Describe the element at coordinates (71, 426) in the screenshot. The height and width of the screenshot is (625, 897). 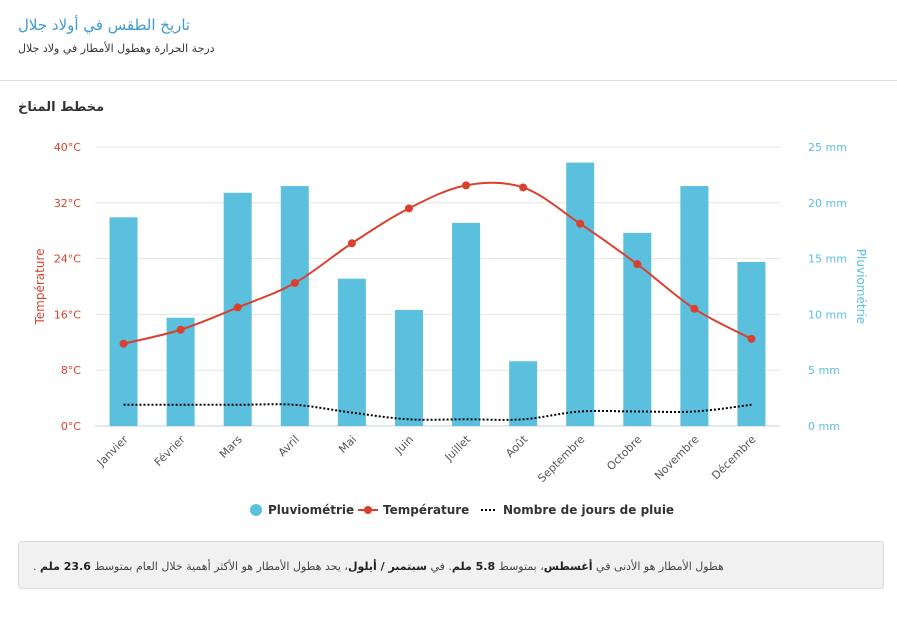
I see `left-tick-label: 0°C` at that location.